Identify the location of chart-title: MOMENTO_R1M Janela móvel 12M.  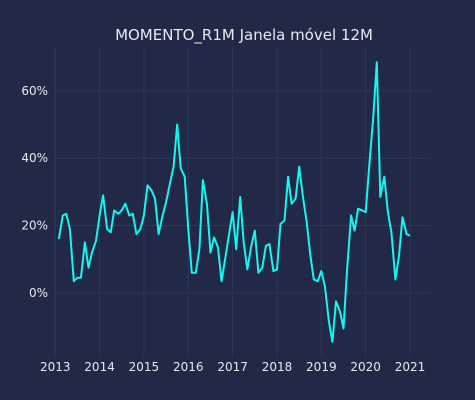
(244, 35).